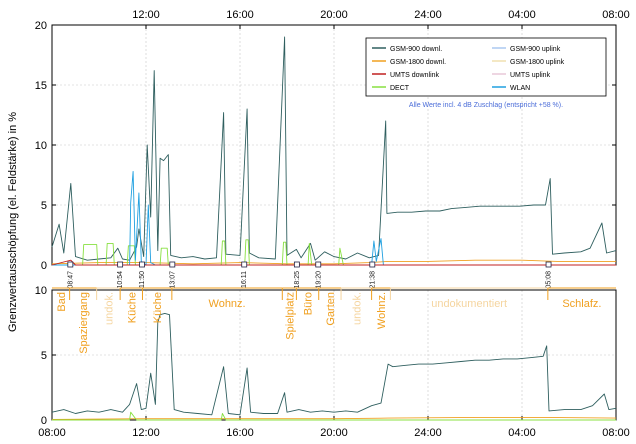 The width and height of the screenshot is (636, 444). What do you see at coordinates (84, 323) in the screenshot?
I see `location-label: Spaziergang` at bounding box center [84, 323].